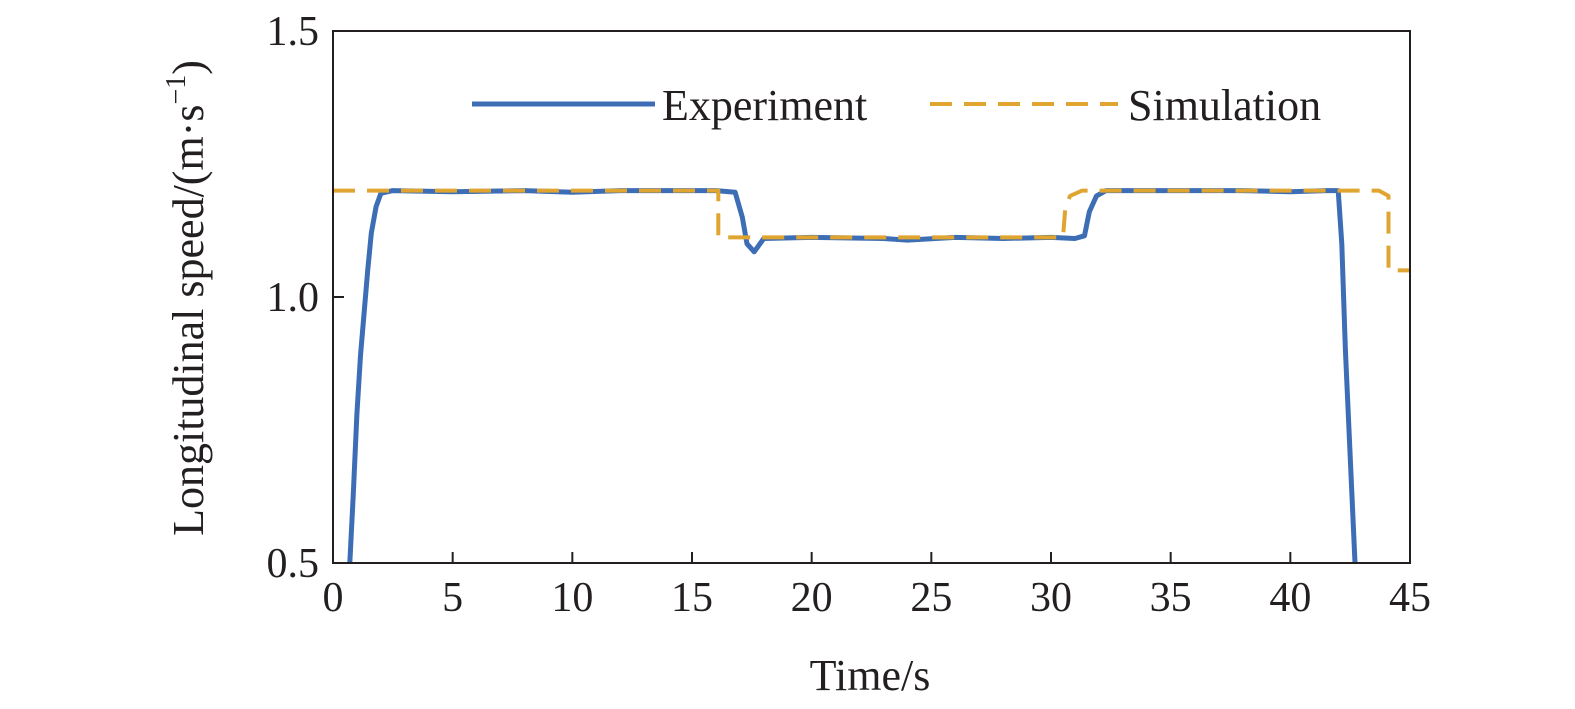 This screenshot has height=709, width=1575. I want to click on x-tick-label-45: 45, so click(1410, 598).